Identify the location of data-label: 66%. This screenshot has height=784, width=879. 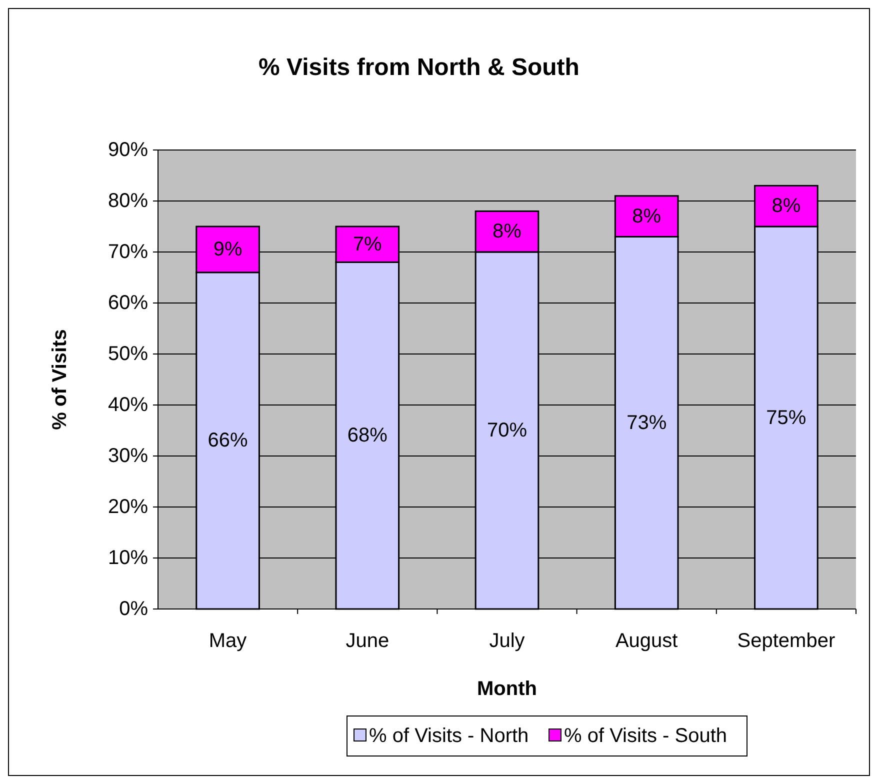
(228, 441).